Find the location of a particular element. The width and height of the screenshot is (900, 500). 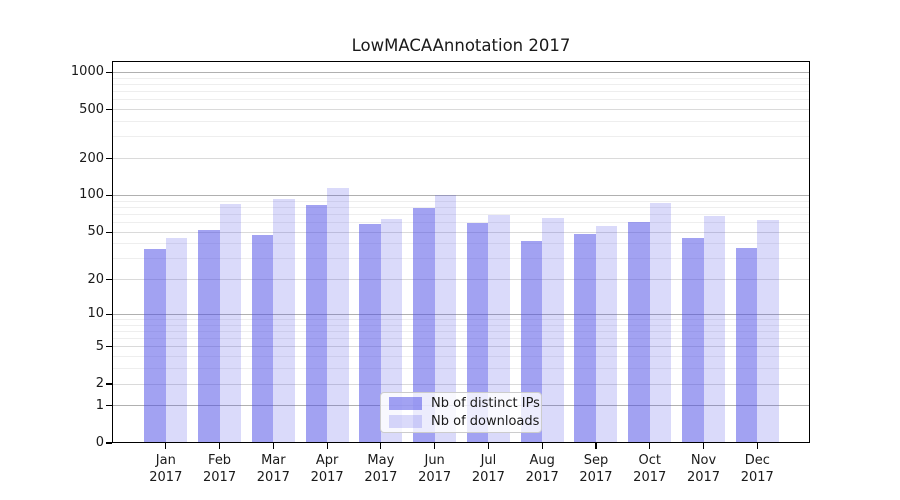

bar-downloads-jun is located at coordinates (445, 319).